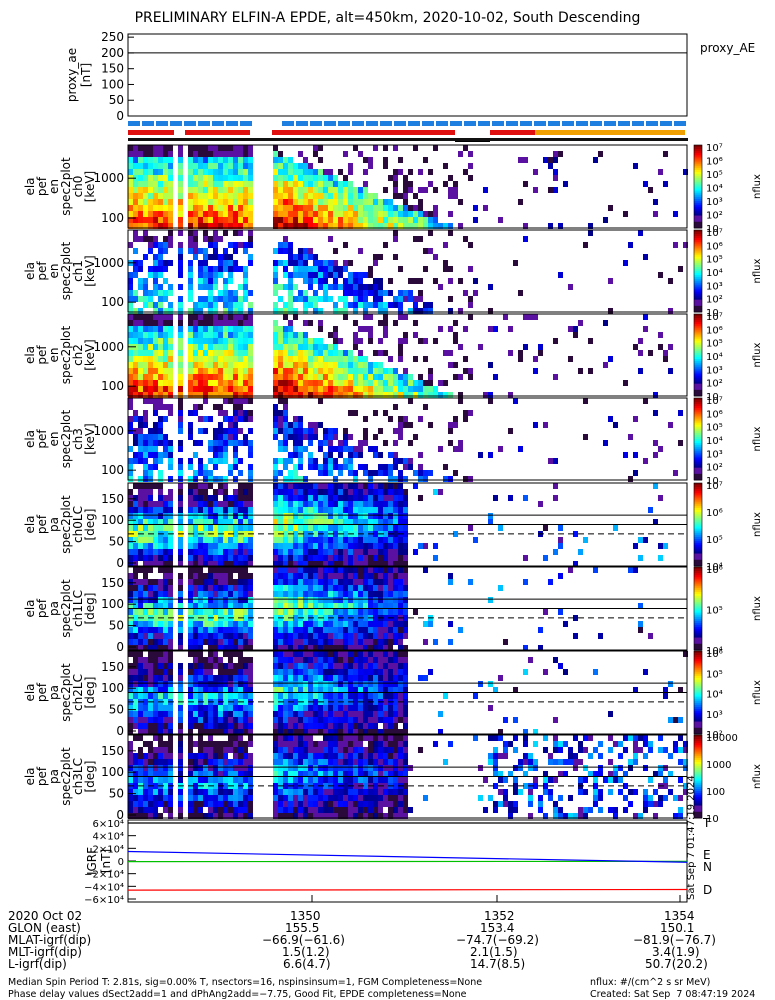 The width and height of the screenshot is (775, 1000). What do you see at coordinates (714, 148) in the screenshot?
I see `colorbar-tick-label: 10⁷` at bounding box center [714, 148].